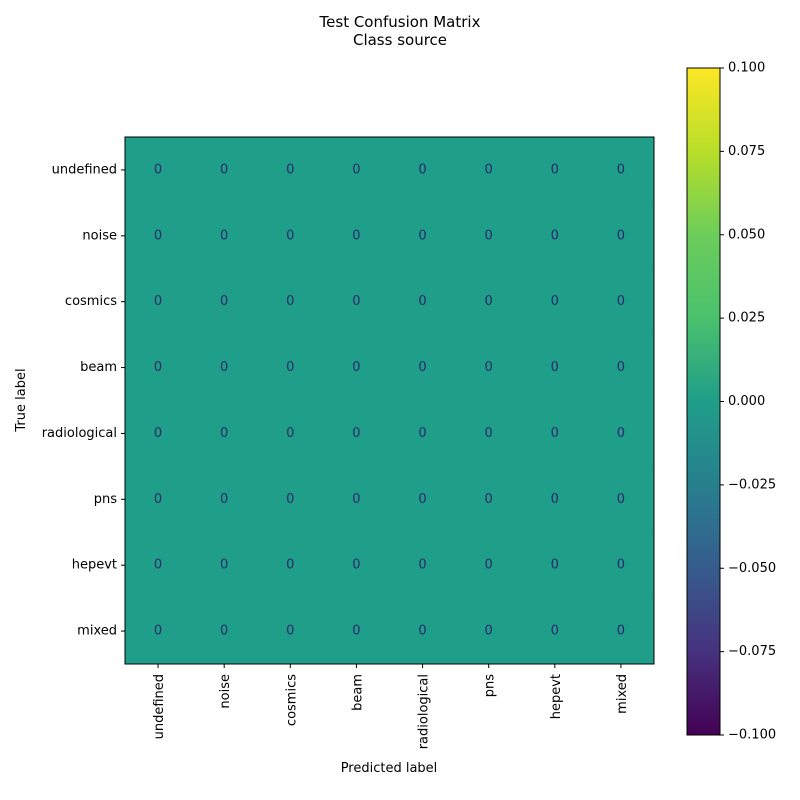  Describe the element at coordinates (752, 651) in the screenshot. I see `colorbar-tick-label: −0.075` at that location.